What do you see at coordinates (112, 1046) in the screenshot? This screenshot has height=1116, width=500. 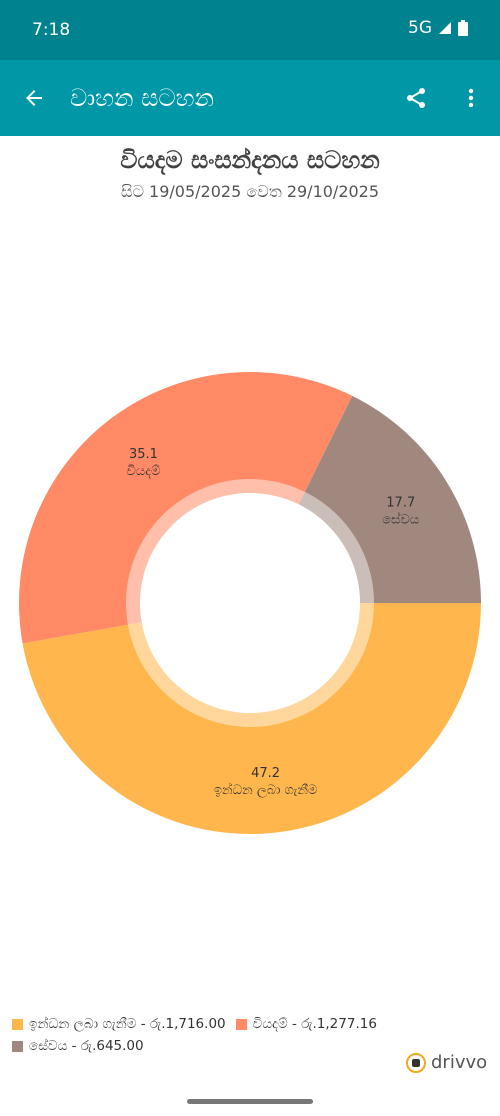 I see `legend-amount: රු.645.00` at bounding box center [112, 1046].